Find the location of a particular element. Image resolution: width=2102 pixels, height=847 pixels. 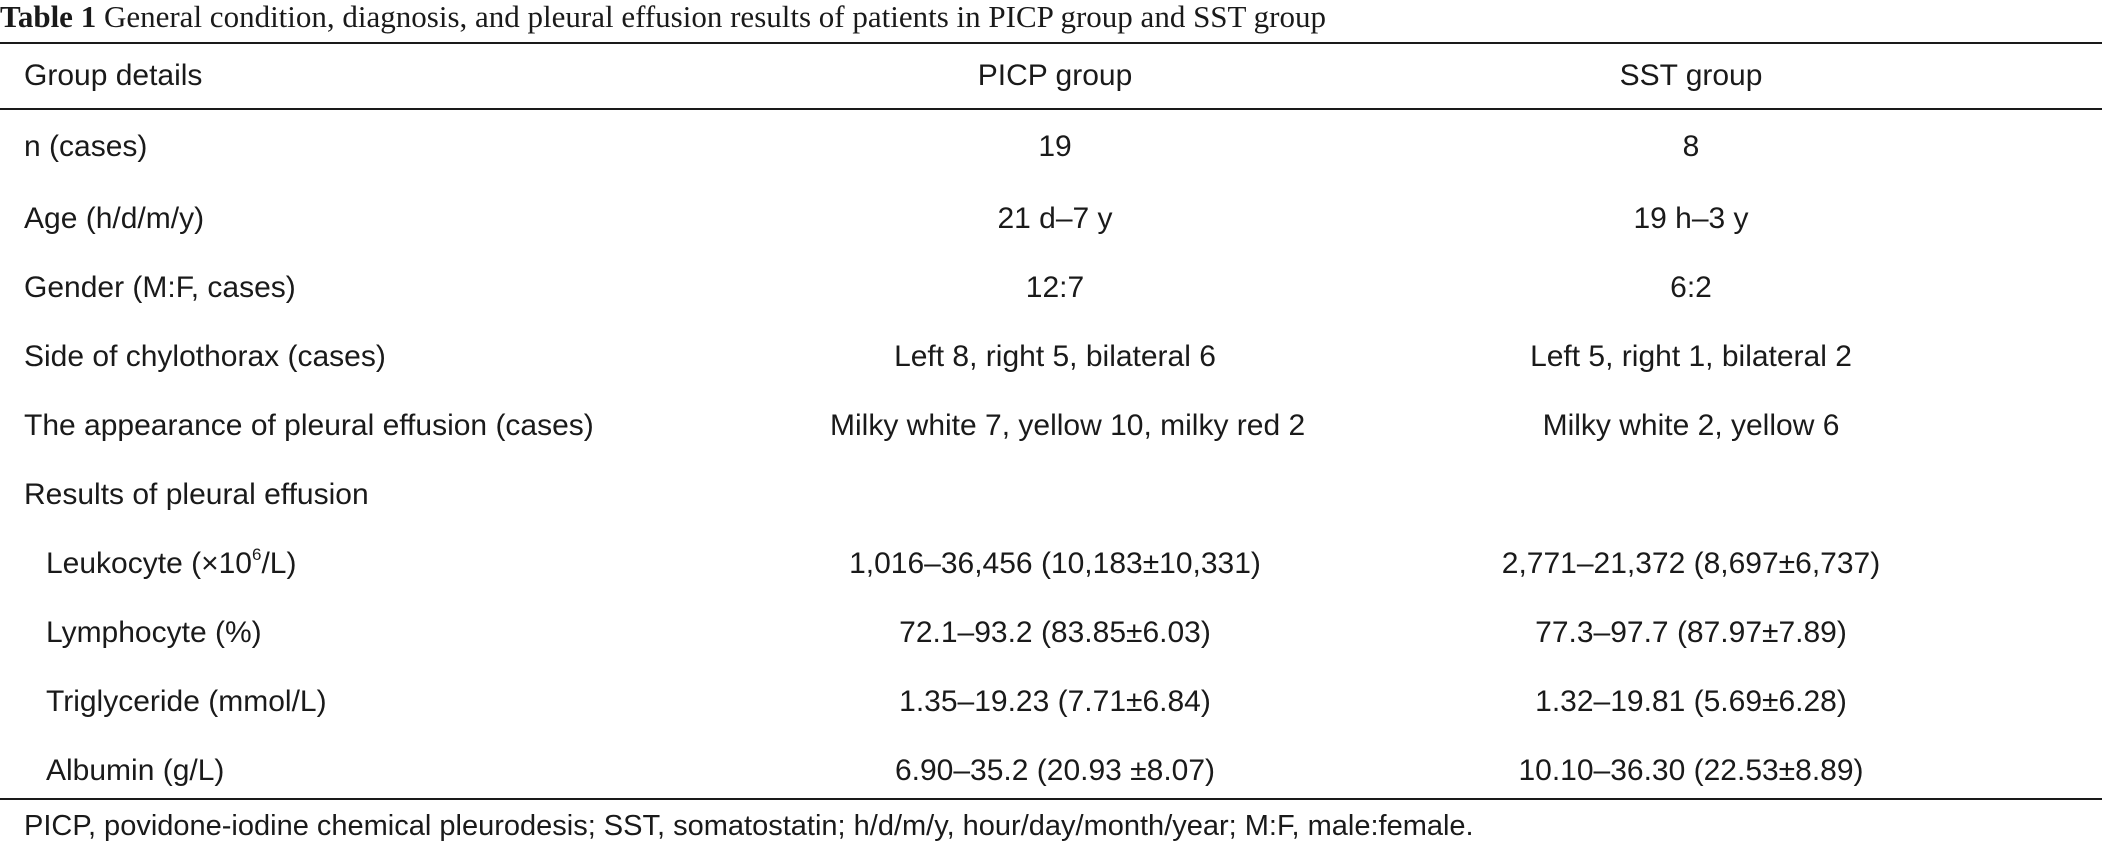

row-label: Leukocyte (×106/L) is located at coordinates (415, 563).